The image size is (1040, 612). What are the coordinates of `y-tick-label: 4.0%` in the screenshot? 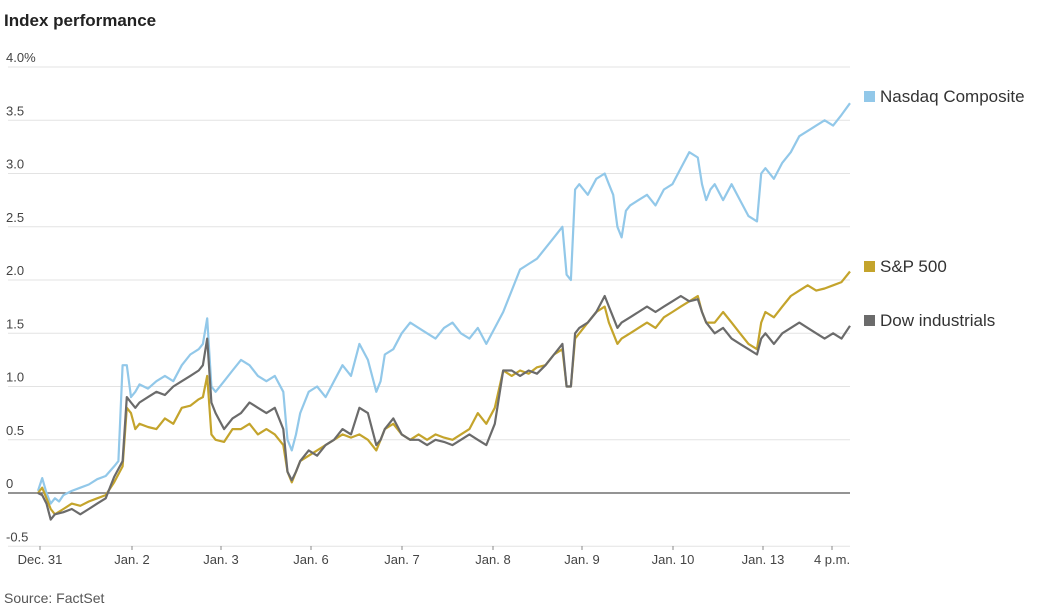 It's located at (21, 57).